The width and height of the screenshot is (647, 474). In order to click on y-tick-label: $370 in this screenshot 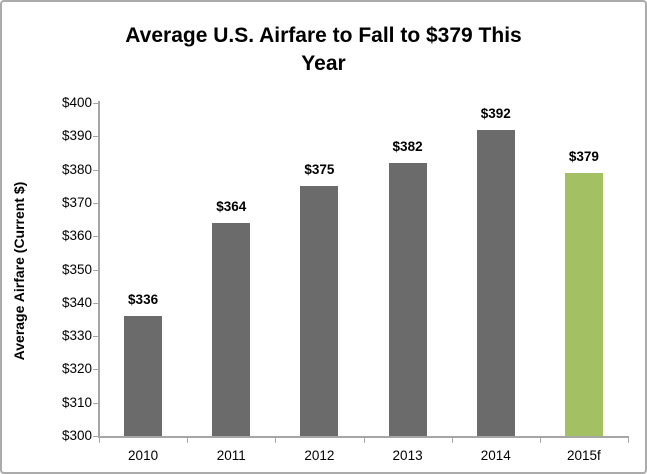, I will do `click(76, 202)`.